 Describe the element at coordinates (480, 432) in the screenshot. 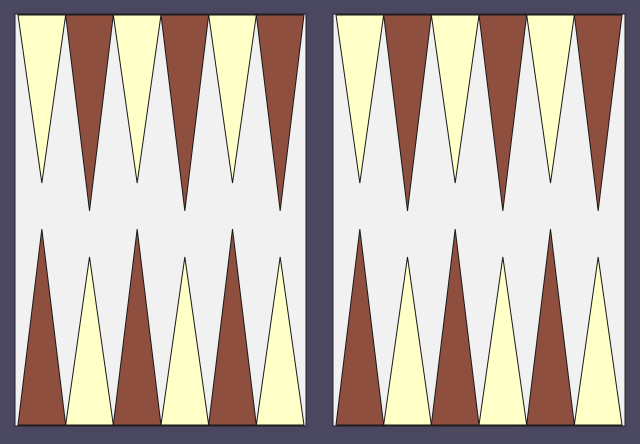

I see `watermark-text: www.bkgm.com/gammonplus` at that location.